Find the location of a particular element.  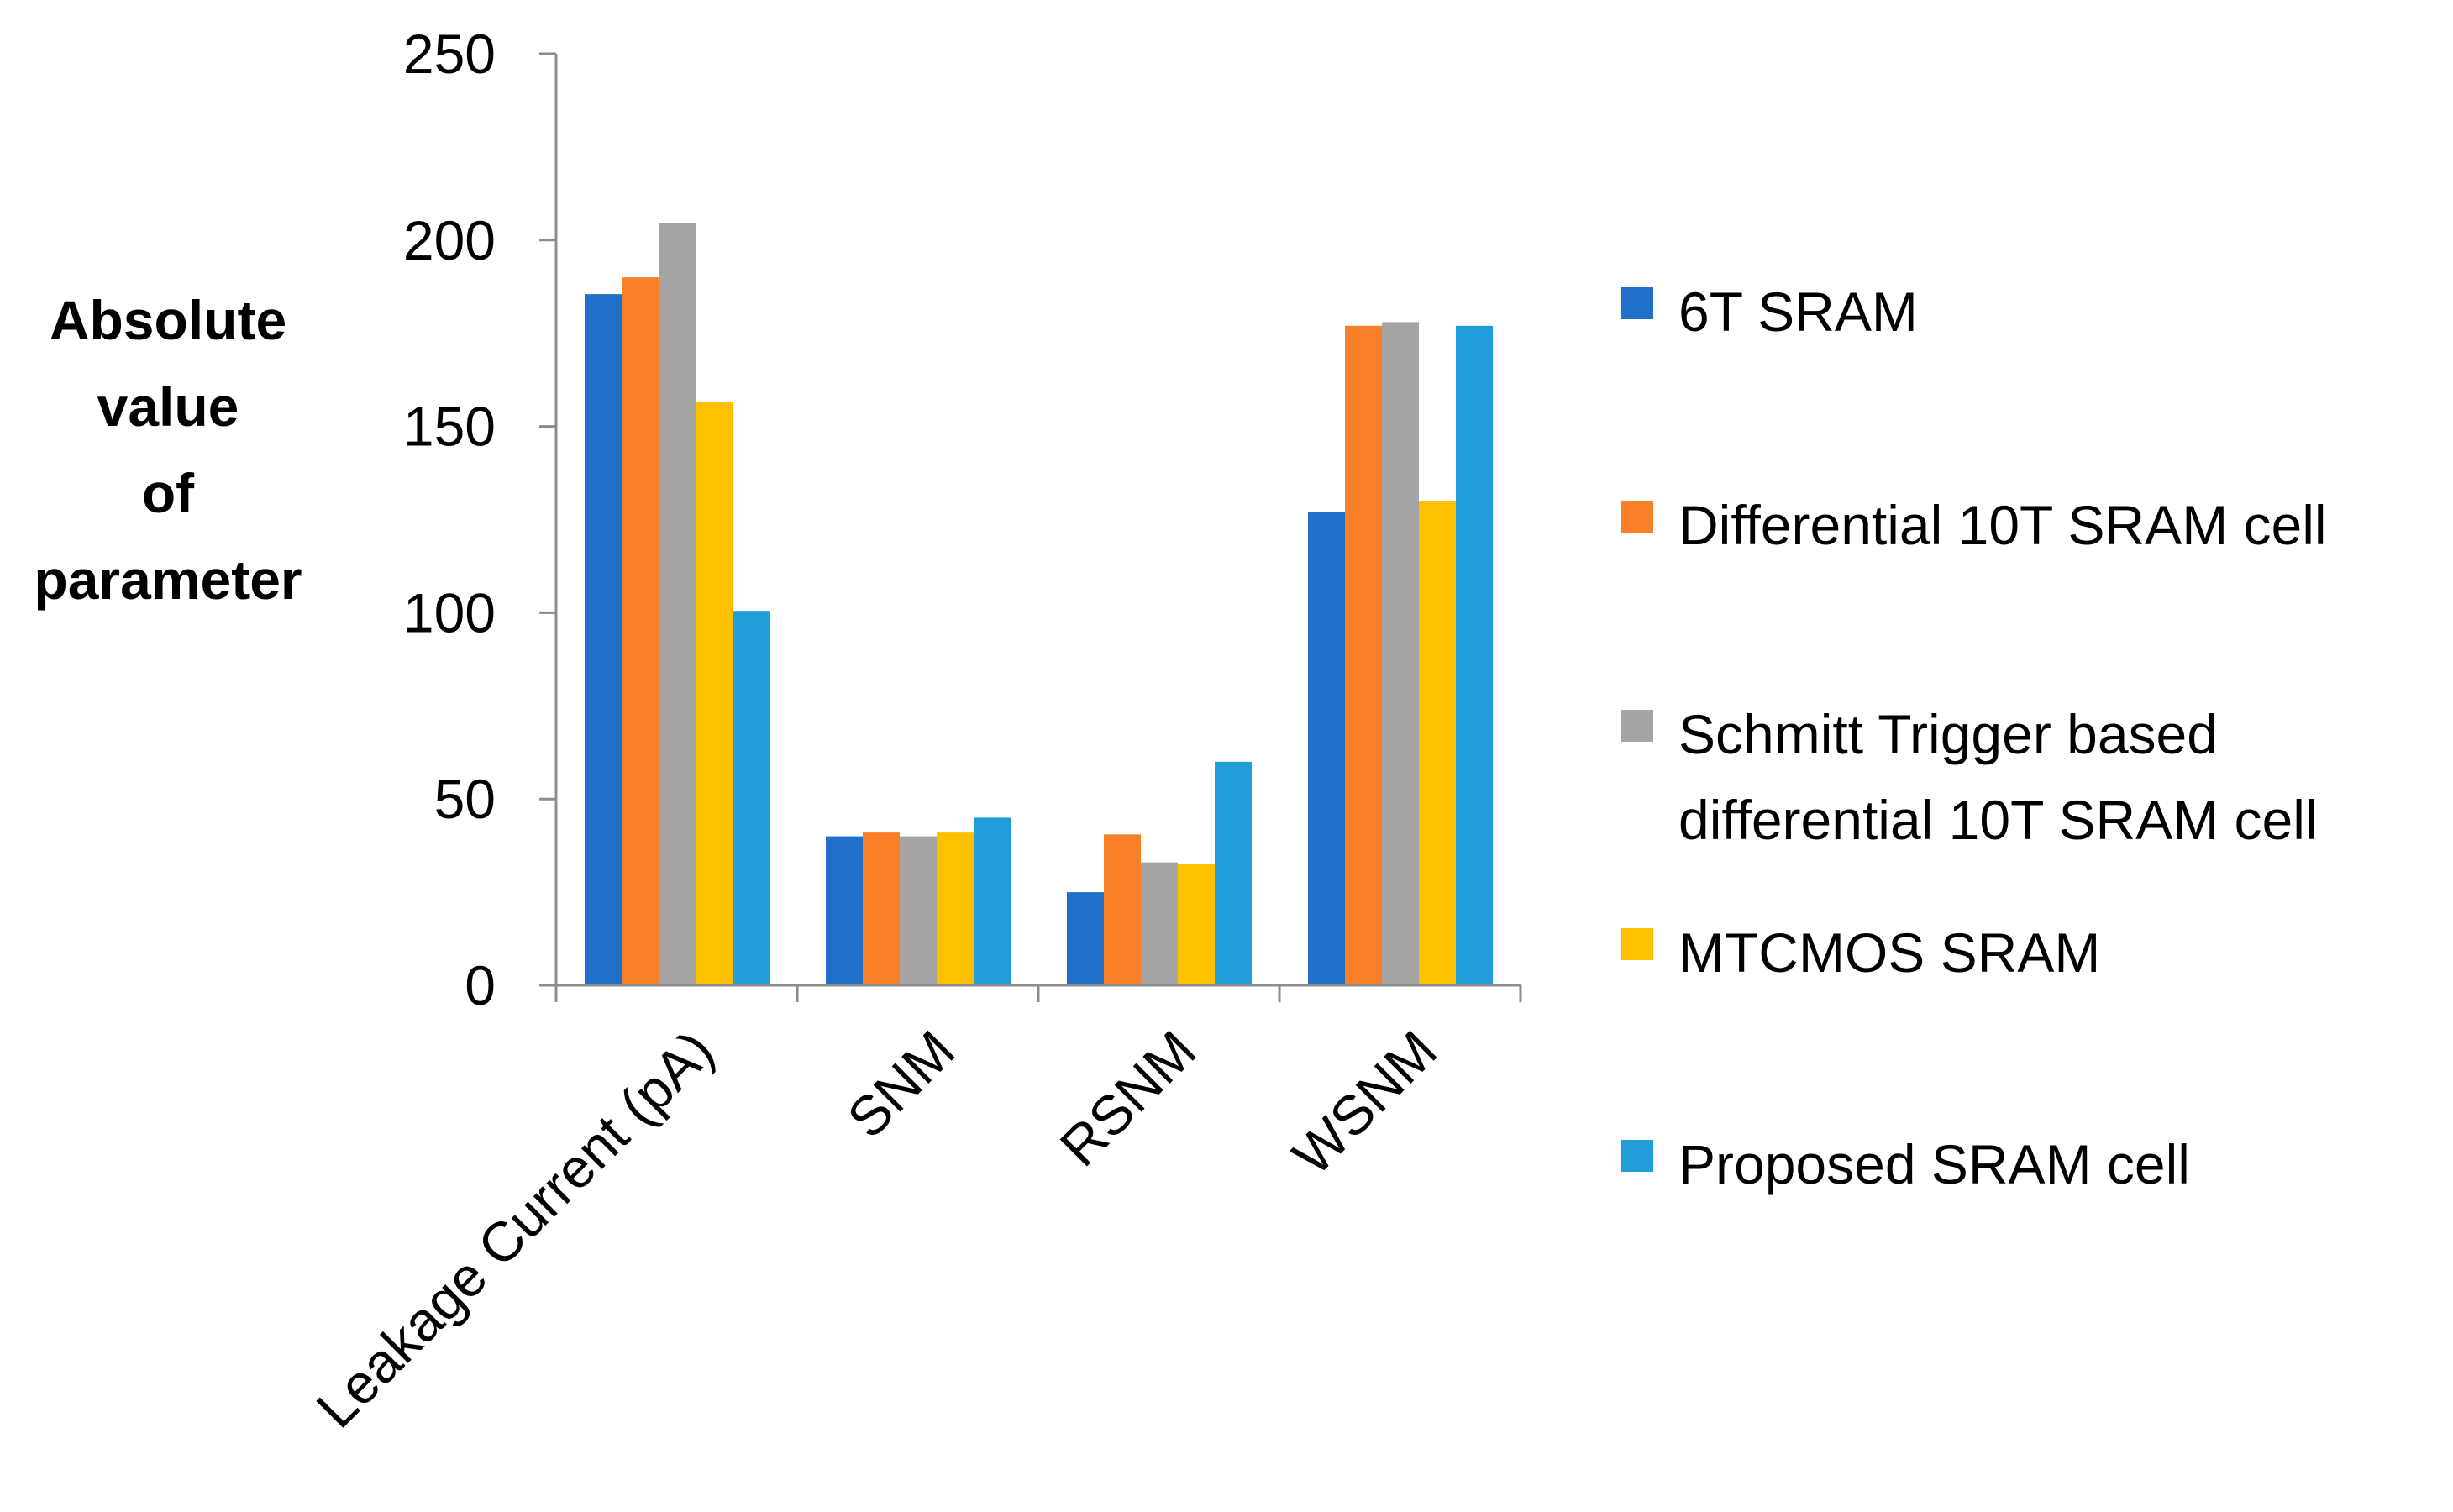

y-axis-title: Absolute value of parameter is located at coordinates (168, 450).